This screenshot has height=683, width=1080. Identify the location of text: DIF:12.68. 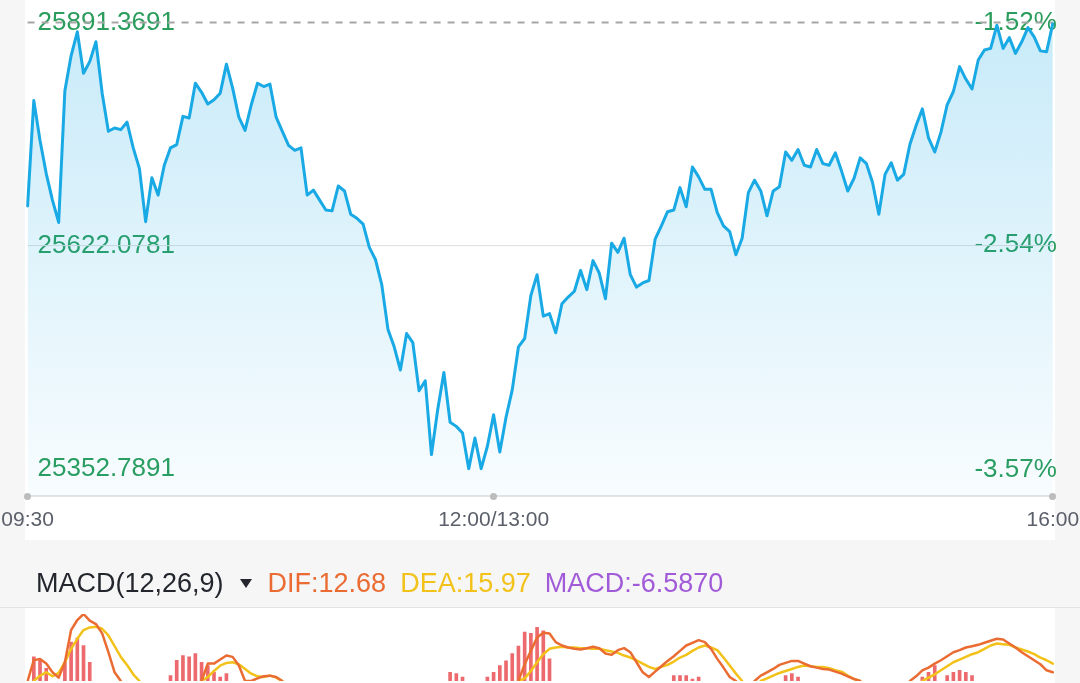
(327, 583).